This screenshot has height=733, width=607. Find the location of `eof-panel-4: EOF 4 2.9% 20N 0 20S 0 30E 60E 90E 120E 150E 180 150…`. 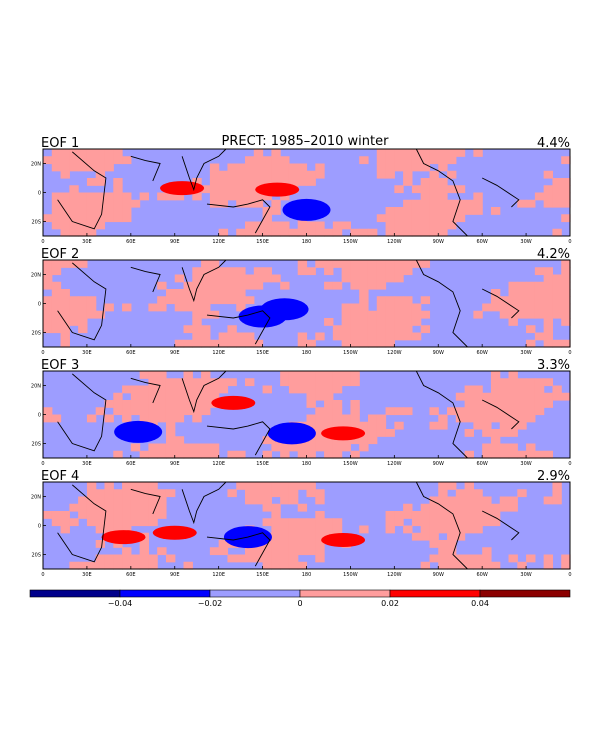

eof-panel-4: EOF 4 2.9% 20N 0 20S 0 30E 60E 90E 120E 150E 180 150… is located at coordinates (301, 523).